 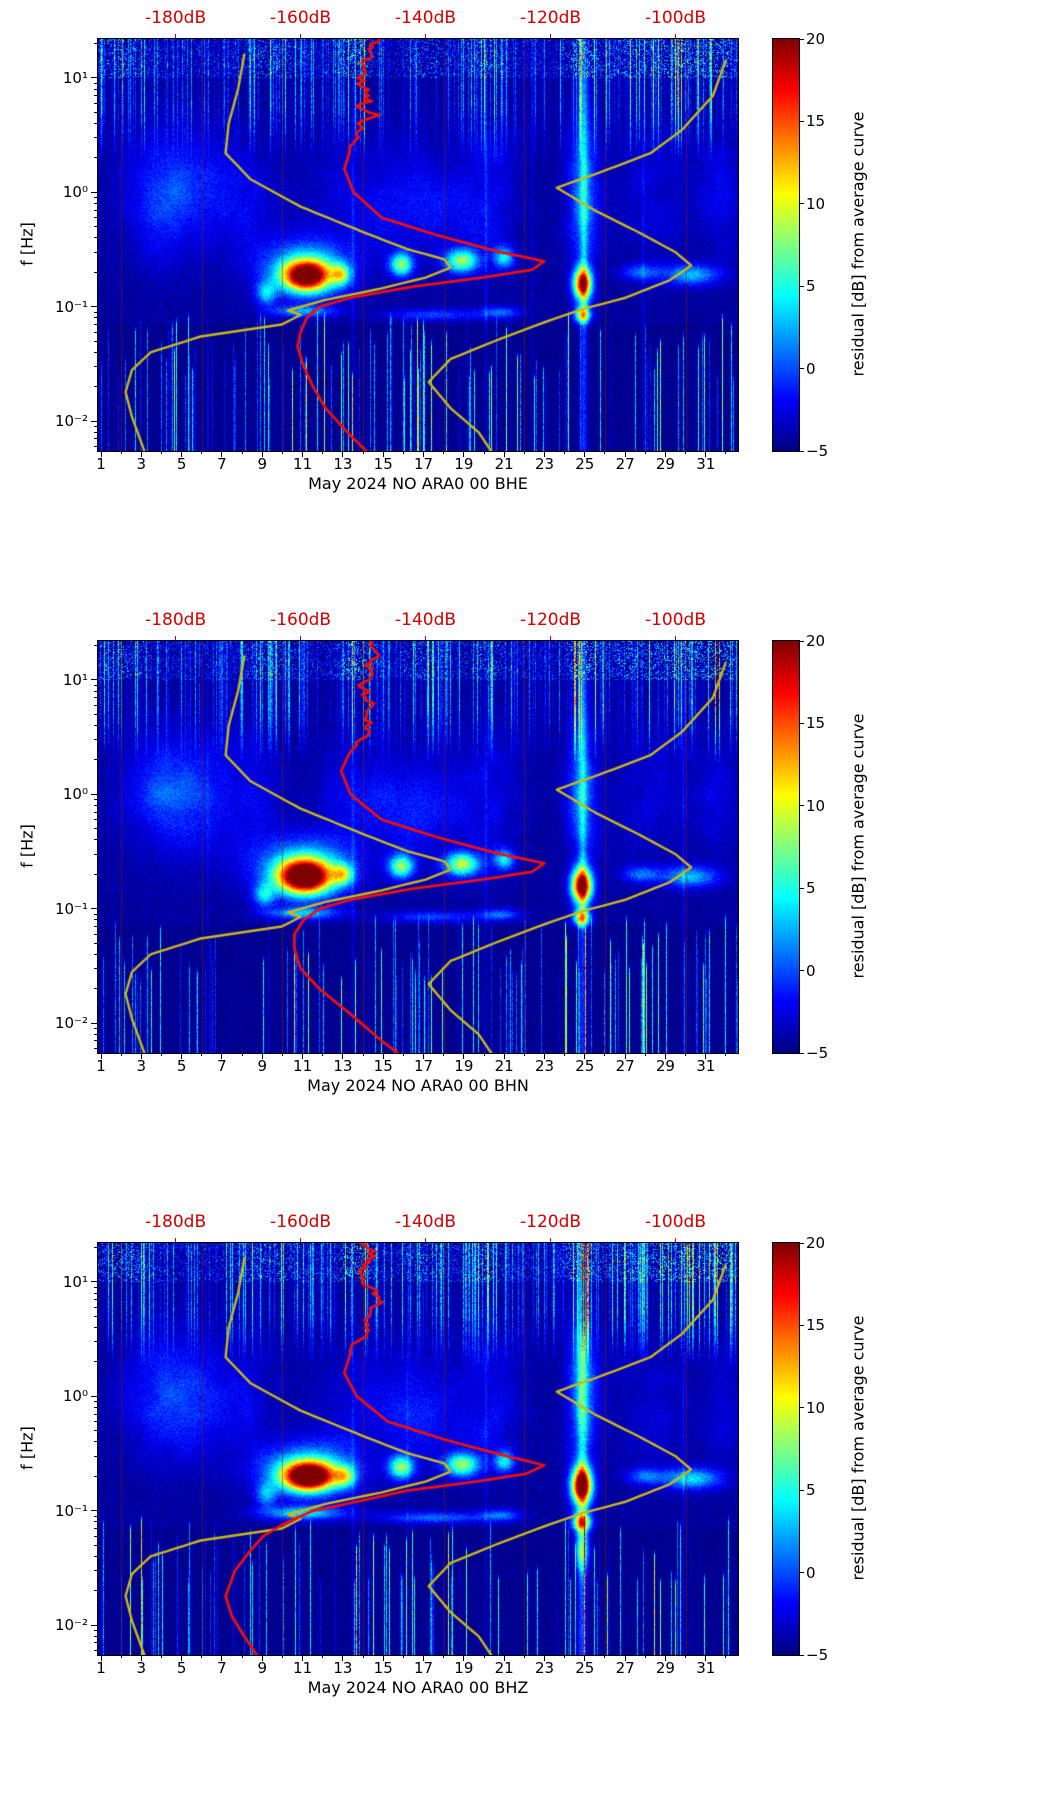 What do you see at coordinates (176, 18) in the screenshot?
I see `top-db-label: -180dB` at bounding box center [176, 18].